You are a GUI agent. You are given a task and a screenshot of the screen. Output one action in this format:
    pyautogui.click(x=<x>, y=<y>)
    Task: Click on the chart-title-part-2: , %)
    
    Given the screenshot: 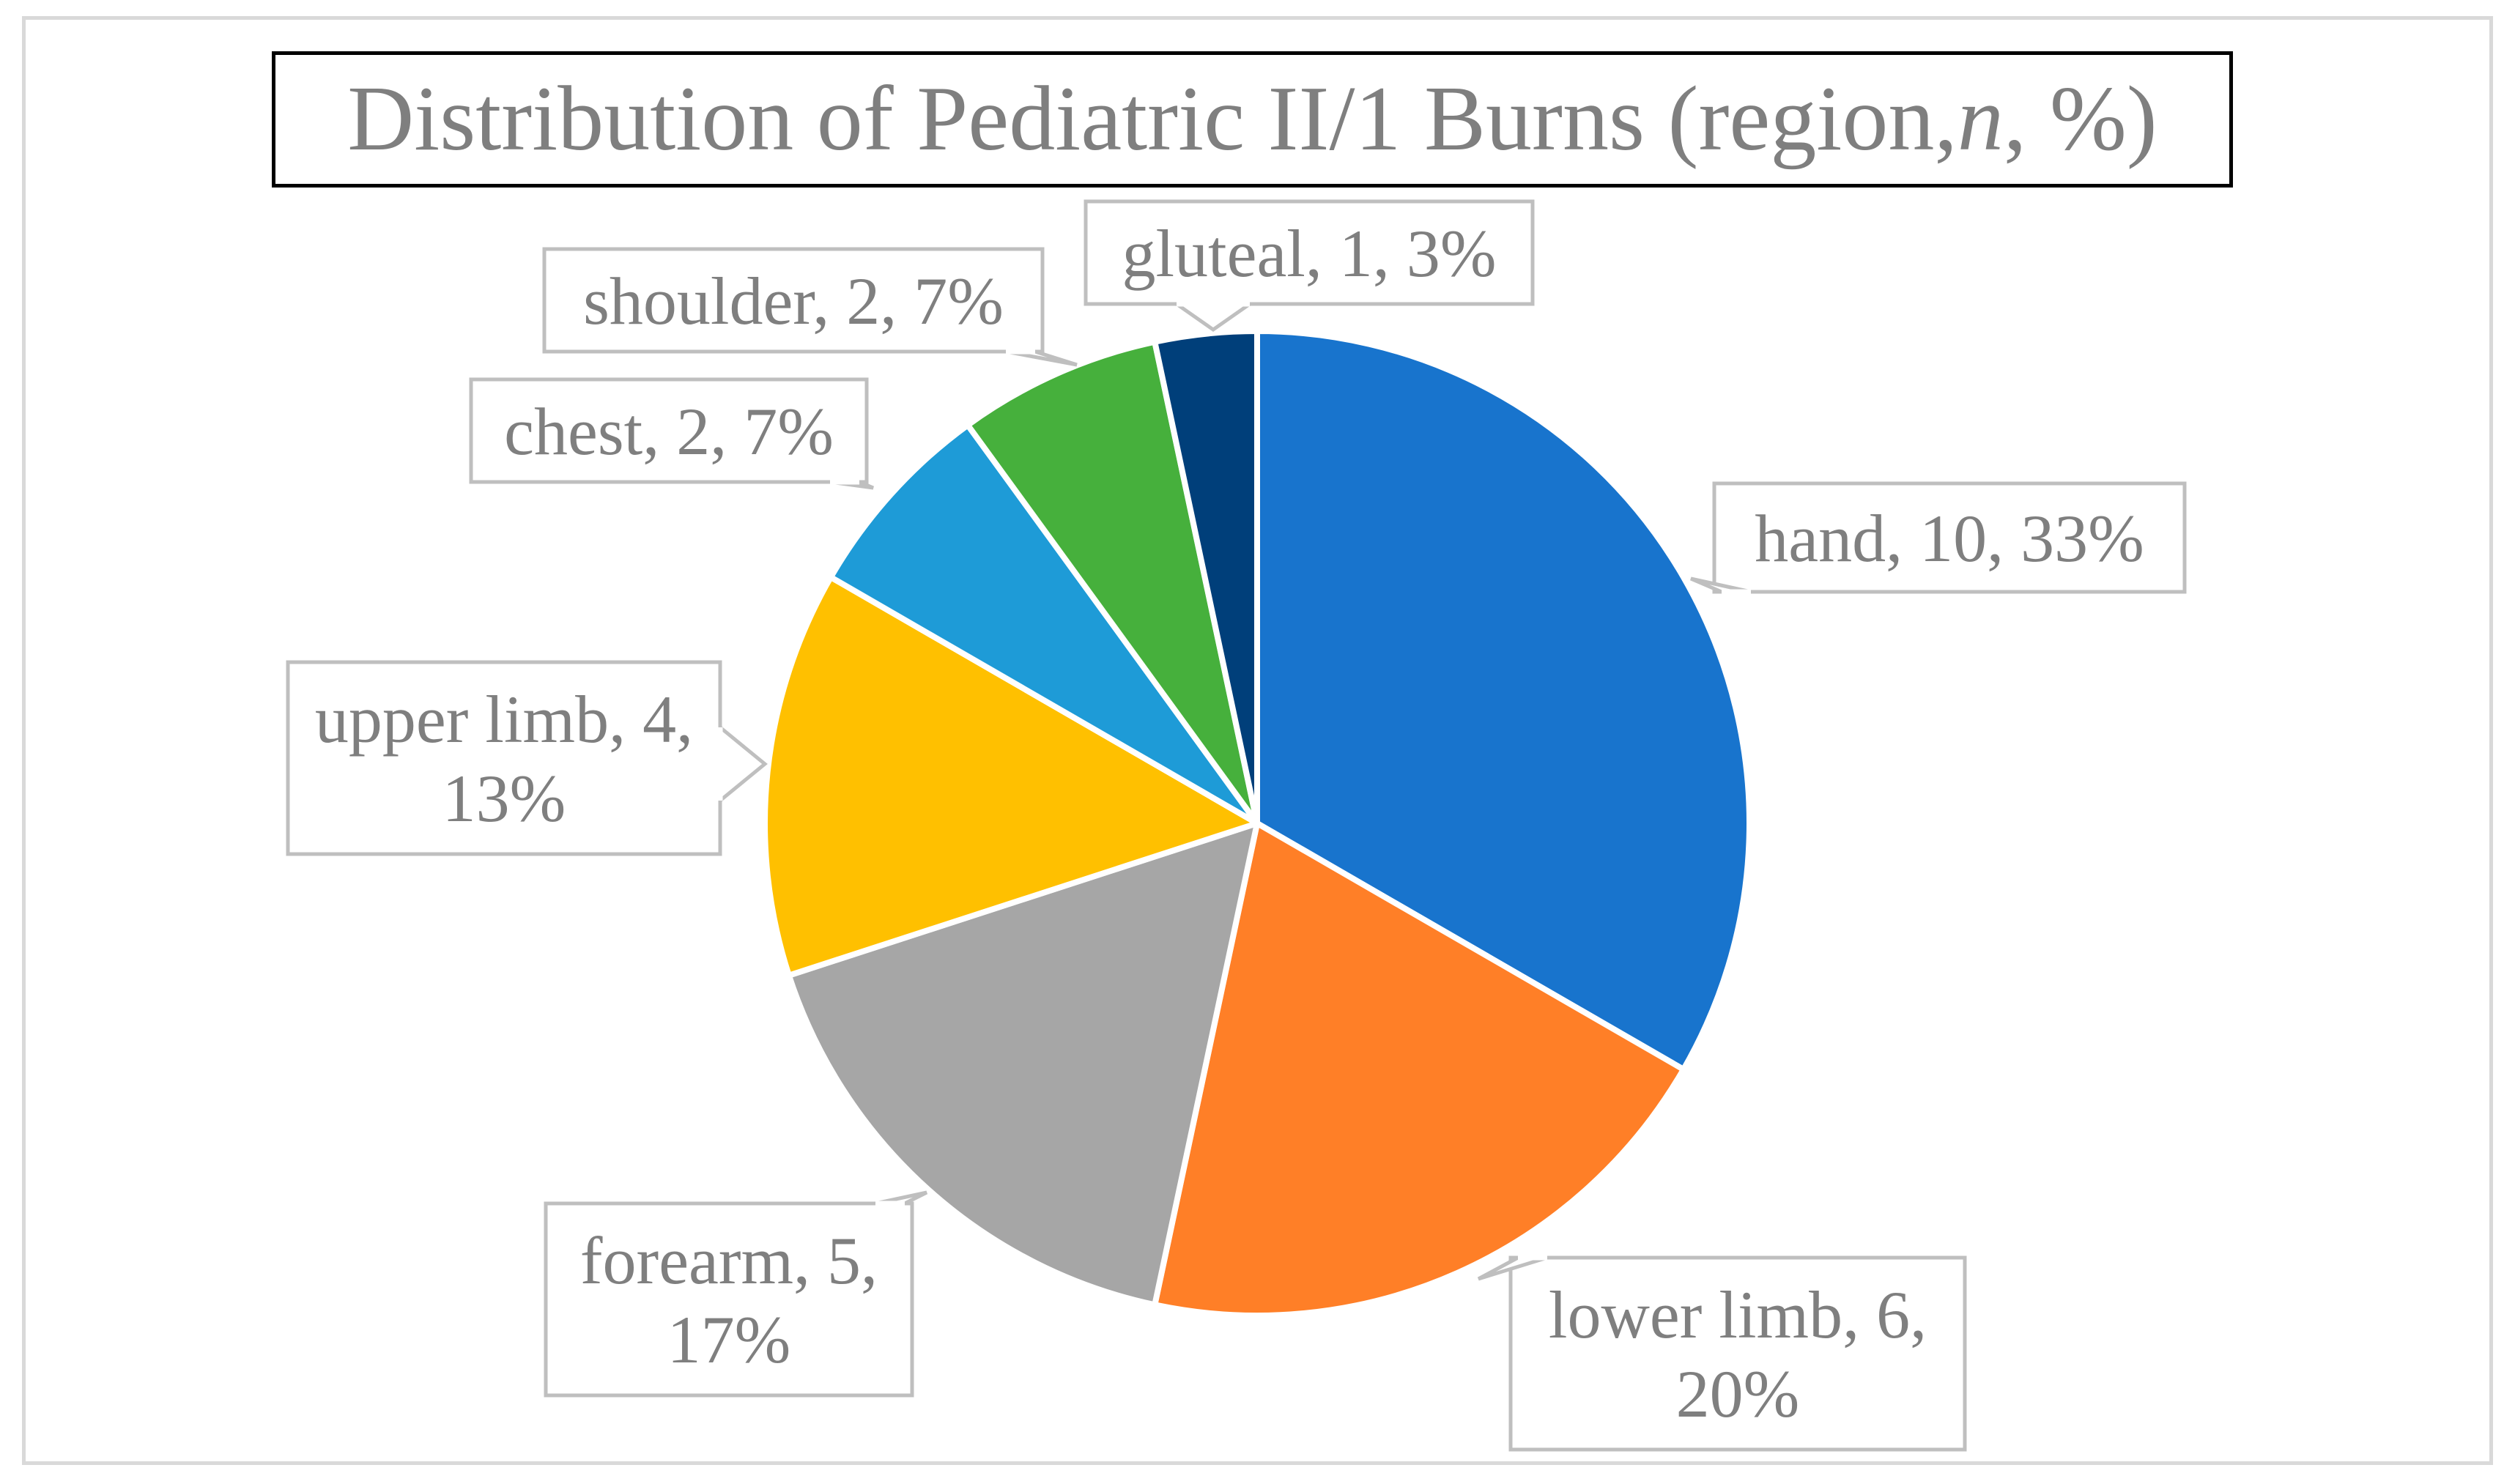 What is the action you would take?
    pyautogui.click(x=2080, y=119)
    